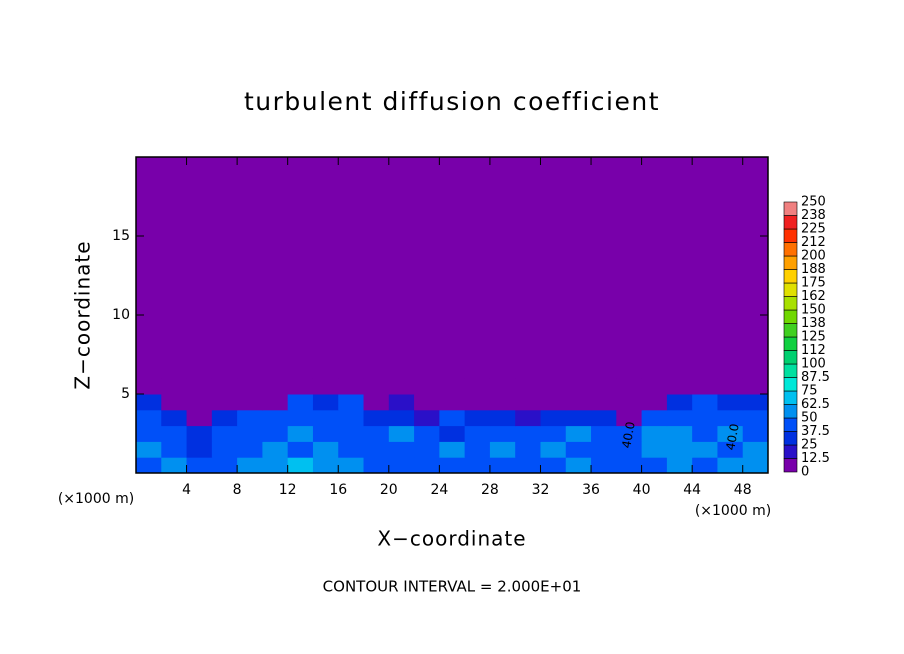  Describe the element at coordinates (288, 490) in the screenshot. I see `x-tick-label: 12` at that location.